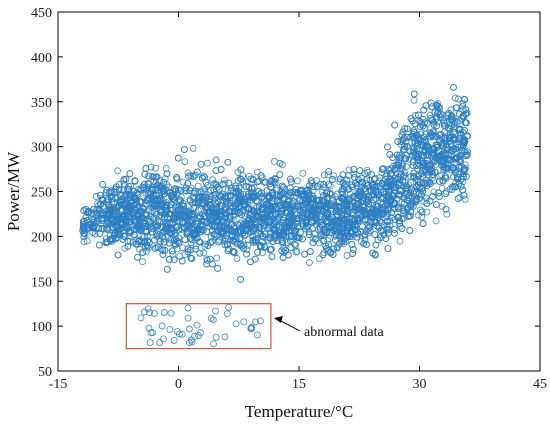 Image resolution: width=550 pixels, height=426 pixels. What do you see at coordinates (198, 326) in the screenshot?
I see `abnormal-data-box` at bounding box center [198, 326].